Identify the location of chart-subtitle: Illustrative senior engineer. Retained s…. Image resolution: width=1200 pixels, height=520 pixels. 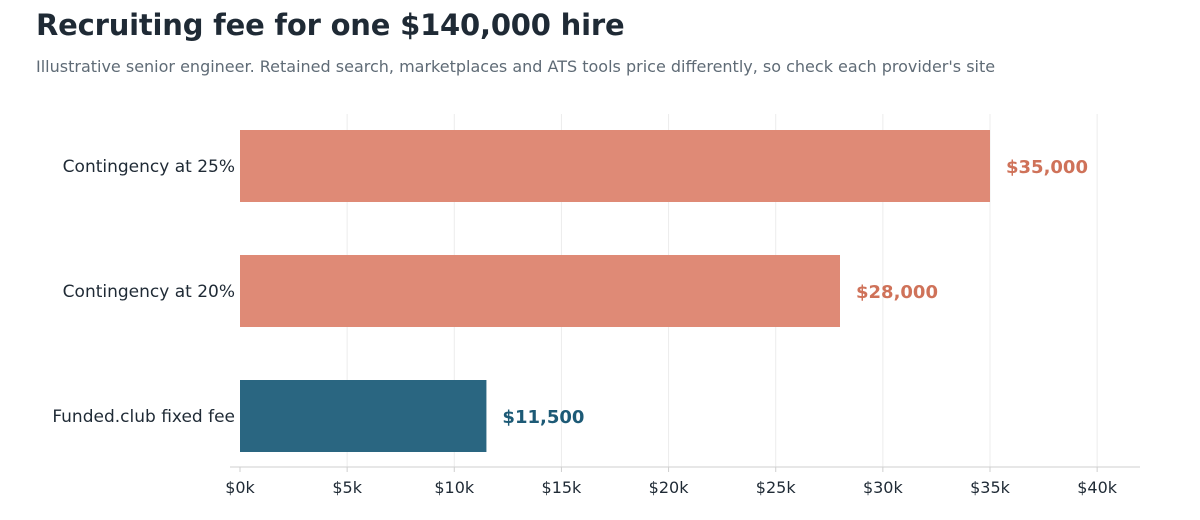
(516, 66).